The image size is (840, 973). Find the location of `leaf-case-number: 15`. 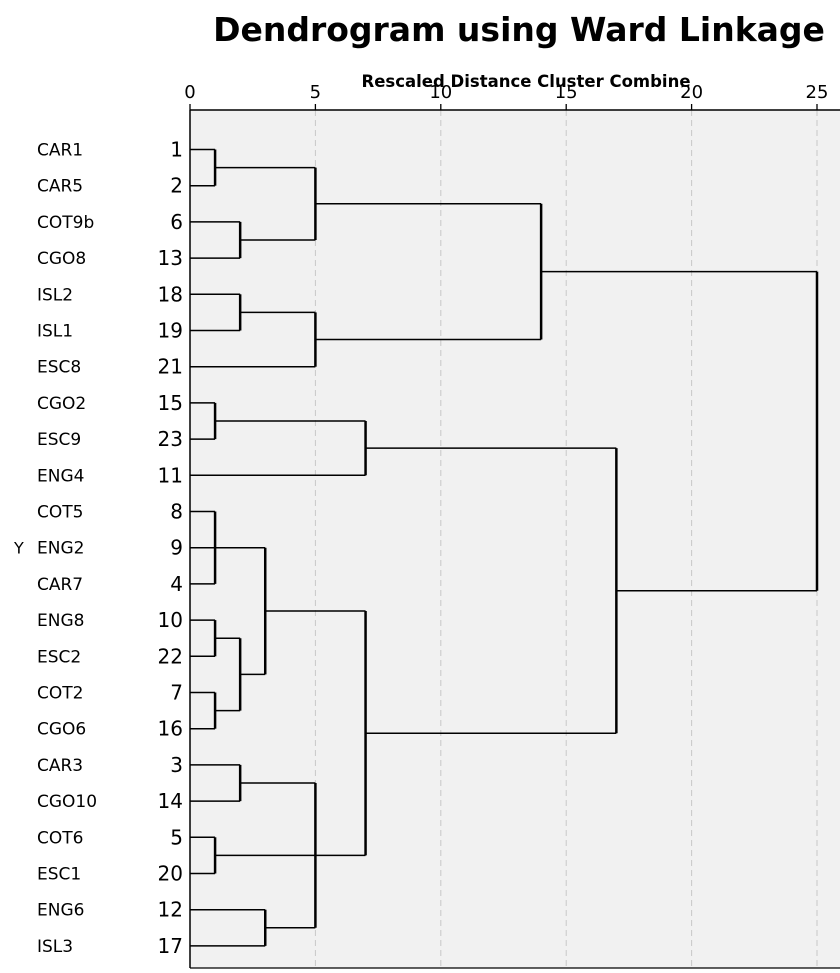

leaf-case-number: 15 is located at coordinates (170, 403).